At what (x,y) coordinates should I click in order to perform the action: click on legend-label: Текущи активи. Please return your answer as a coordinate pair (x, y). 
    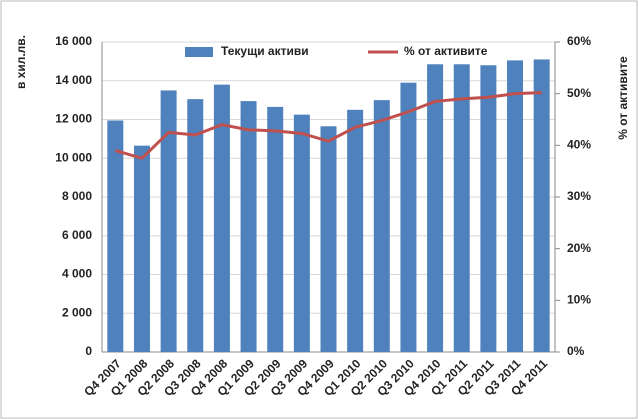
    Looking at the image, I should click on (265, 51).